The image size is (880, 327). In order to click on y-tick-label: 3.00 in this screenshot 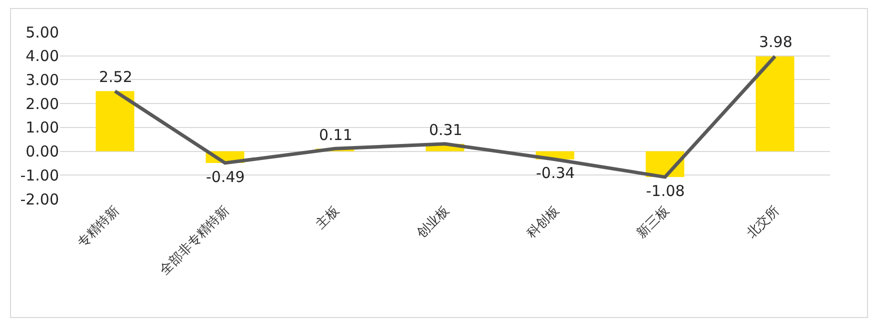, I will do `click(42, 79)`.